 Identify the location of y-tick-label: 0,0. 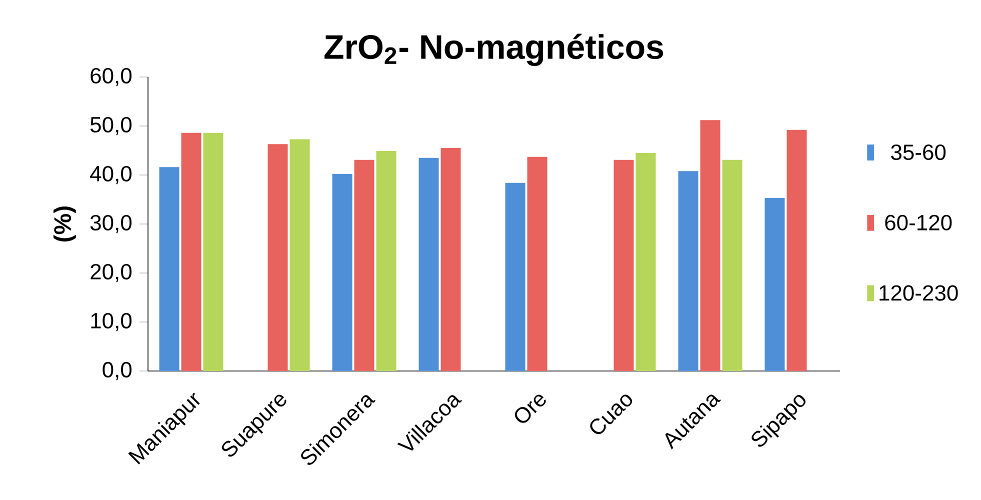
(117, 371).